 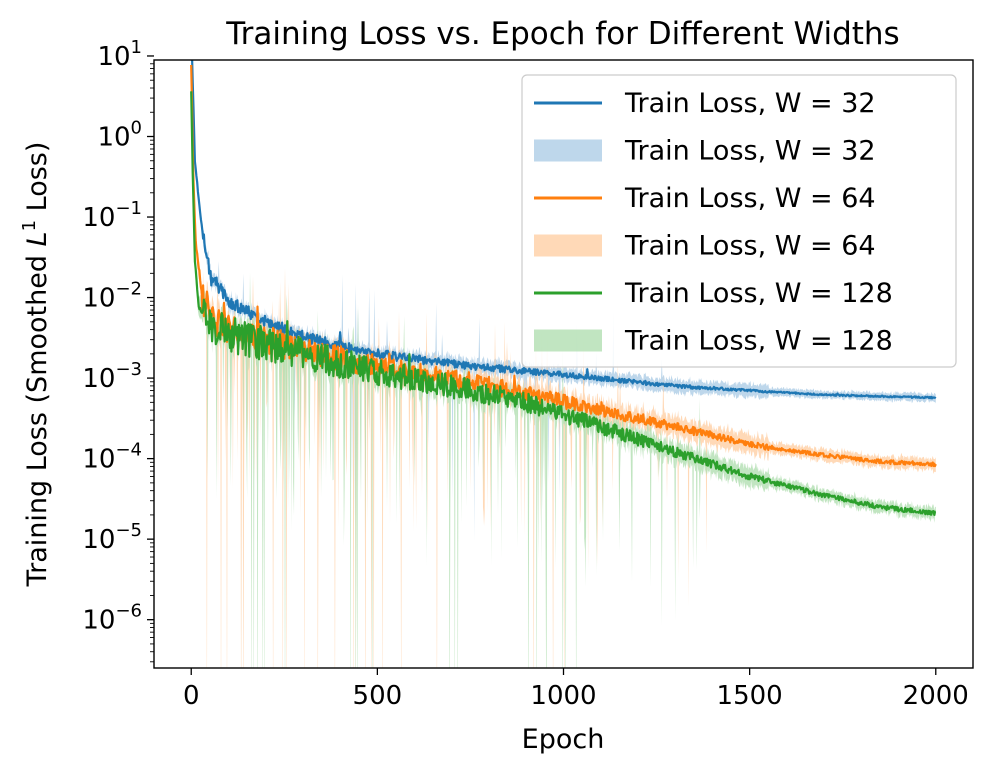 What do you see at coordinates (378, 696) in the screenshot?
I see `x-tick-label: 500` at bounding box center [378, 696].